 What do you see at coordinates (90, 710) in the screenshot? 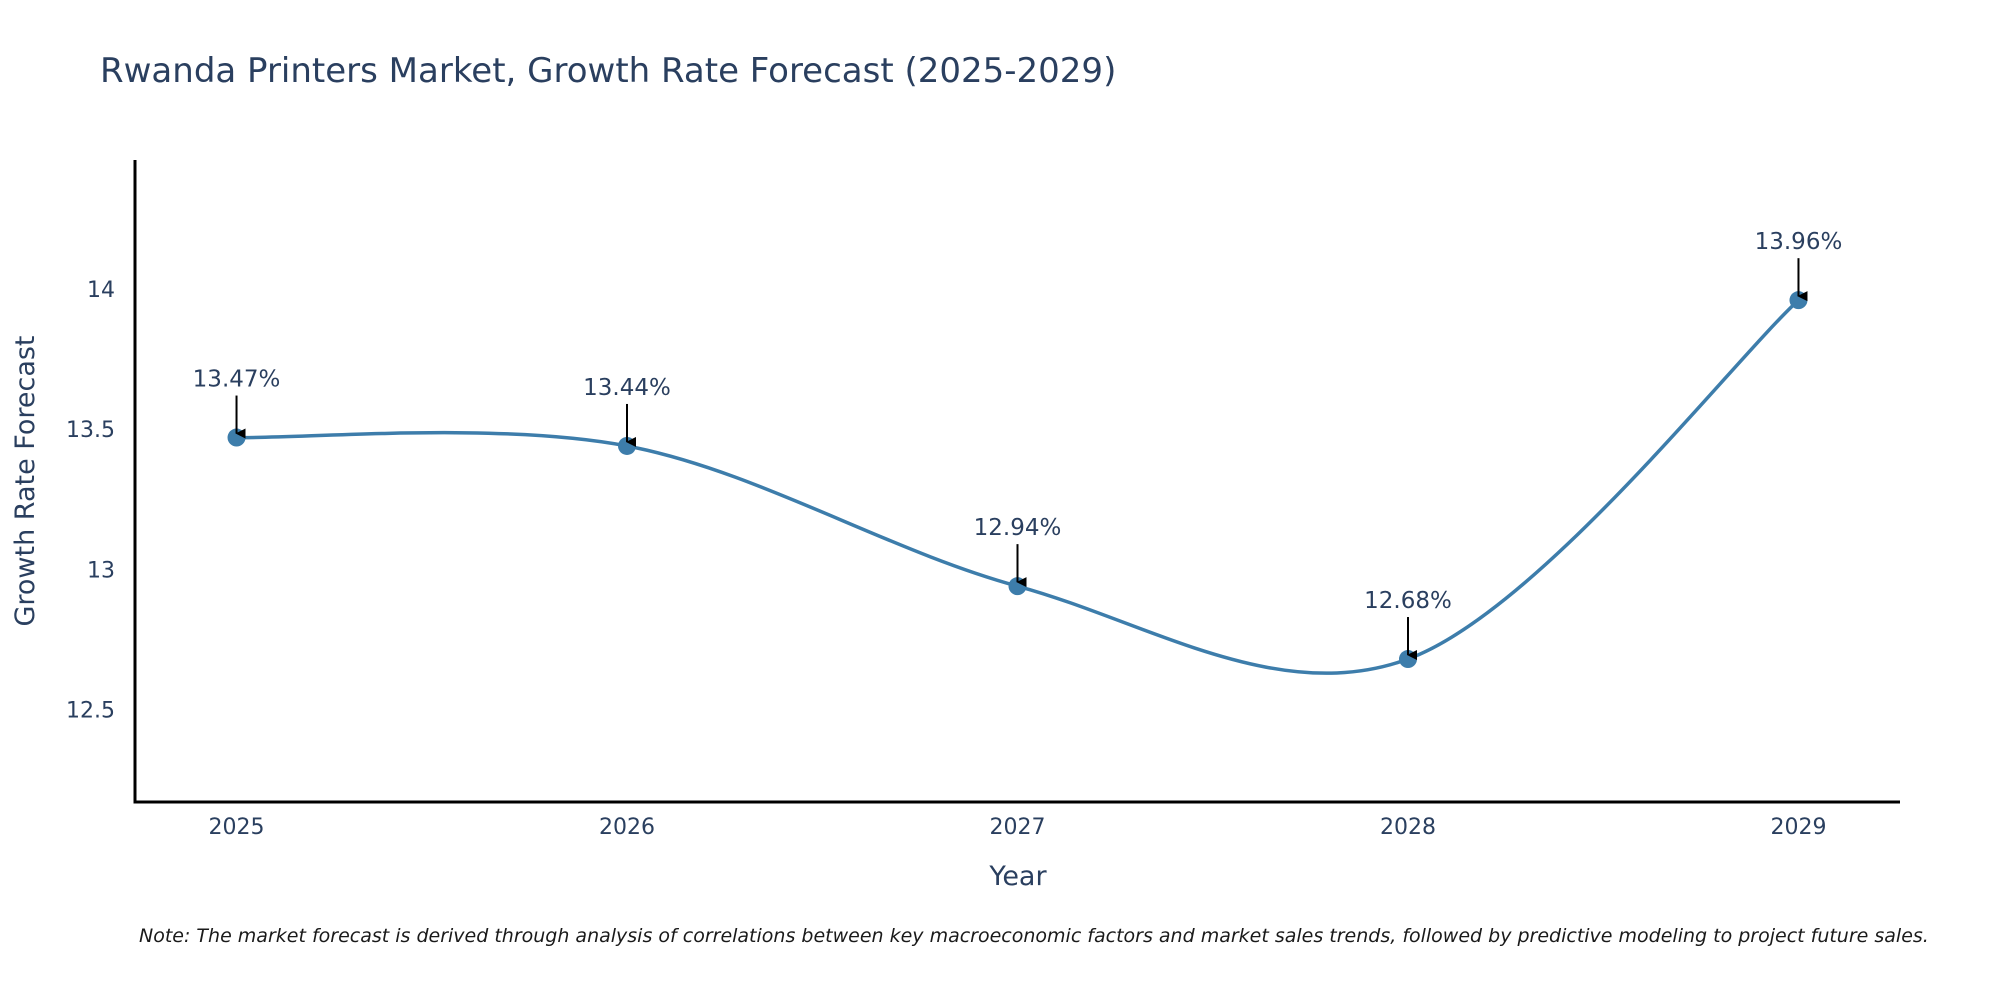
I see `y-tick-label: 12.5` at bounding box center [90, 710].